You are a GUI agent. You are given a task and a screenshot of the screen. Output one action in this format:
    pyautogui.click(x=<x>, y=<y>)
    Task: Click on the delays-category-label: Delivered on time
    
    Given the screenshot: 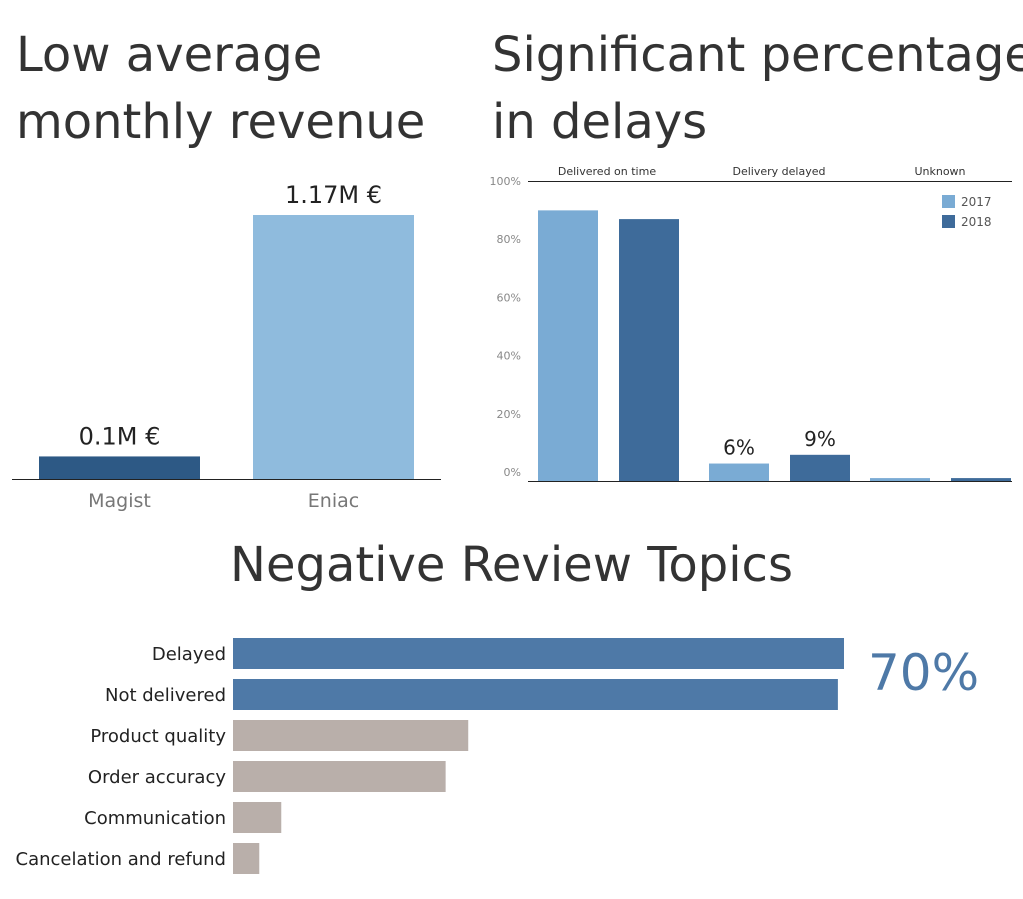 What is the action you would take?
    pyautogui.click(x=607, y=171)
    